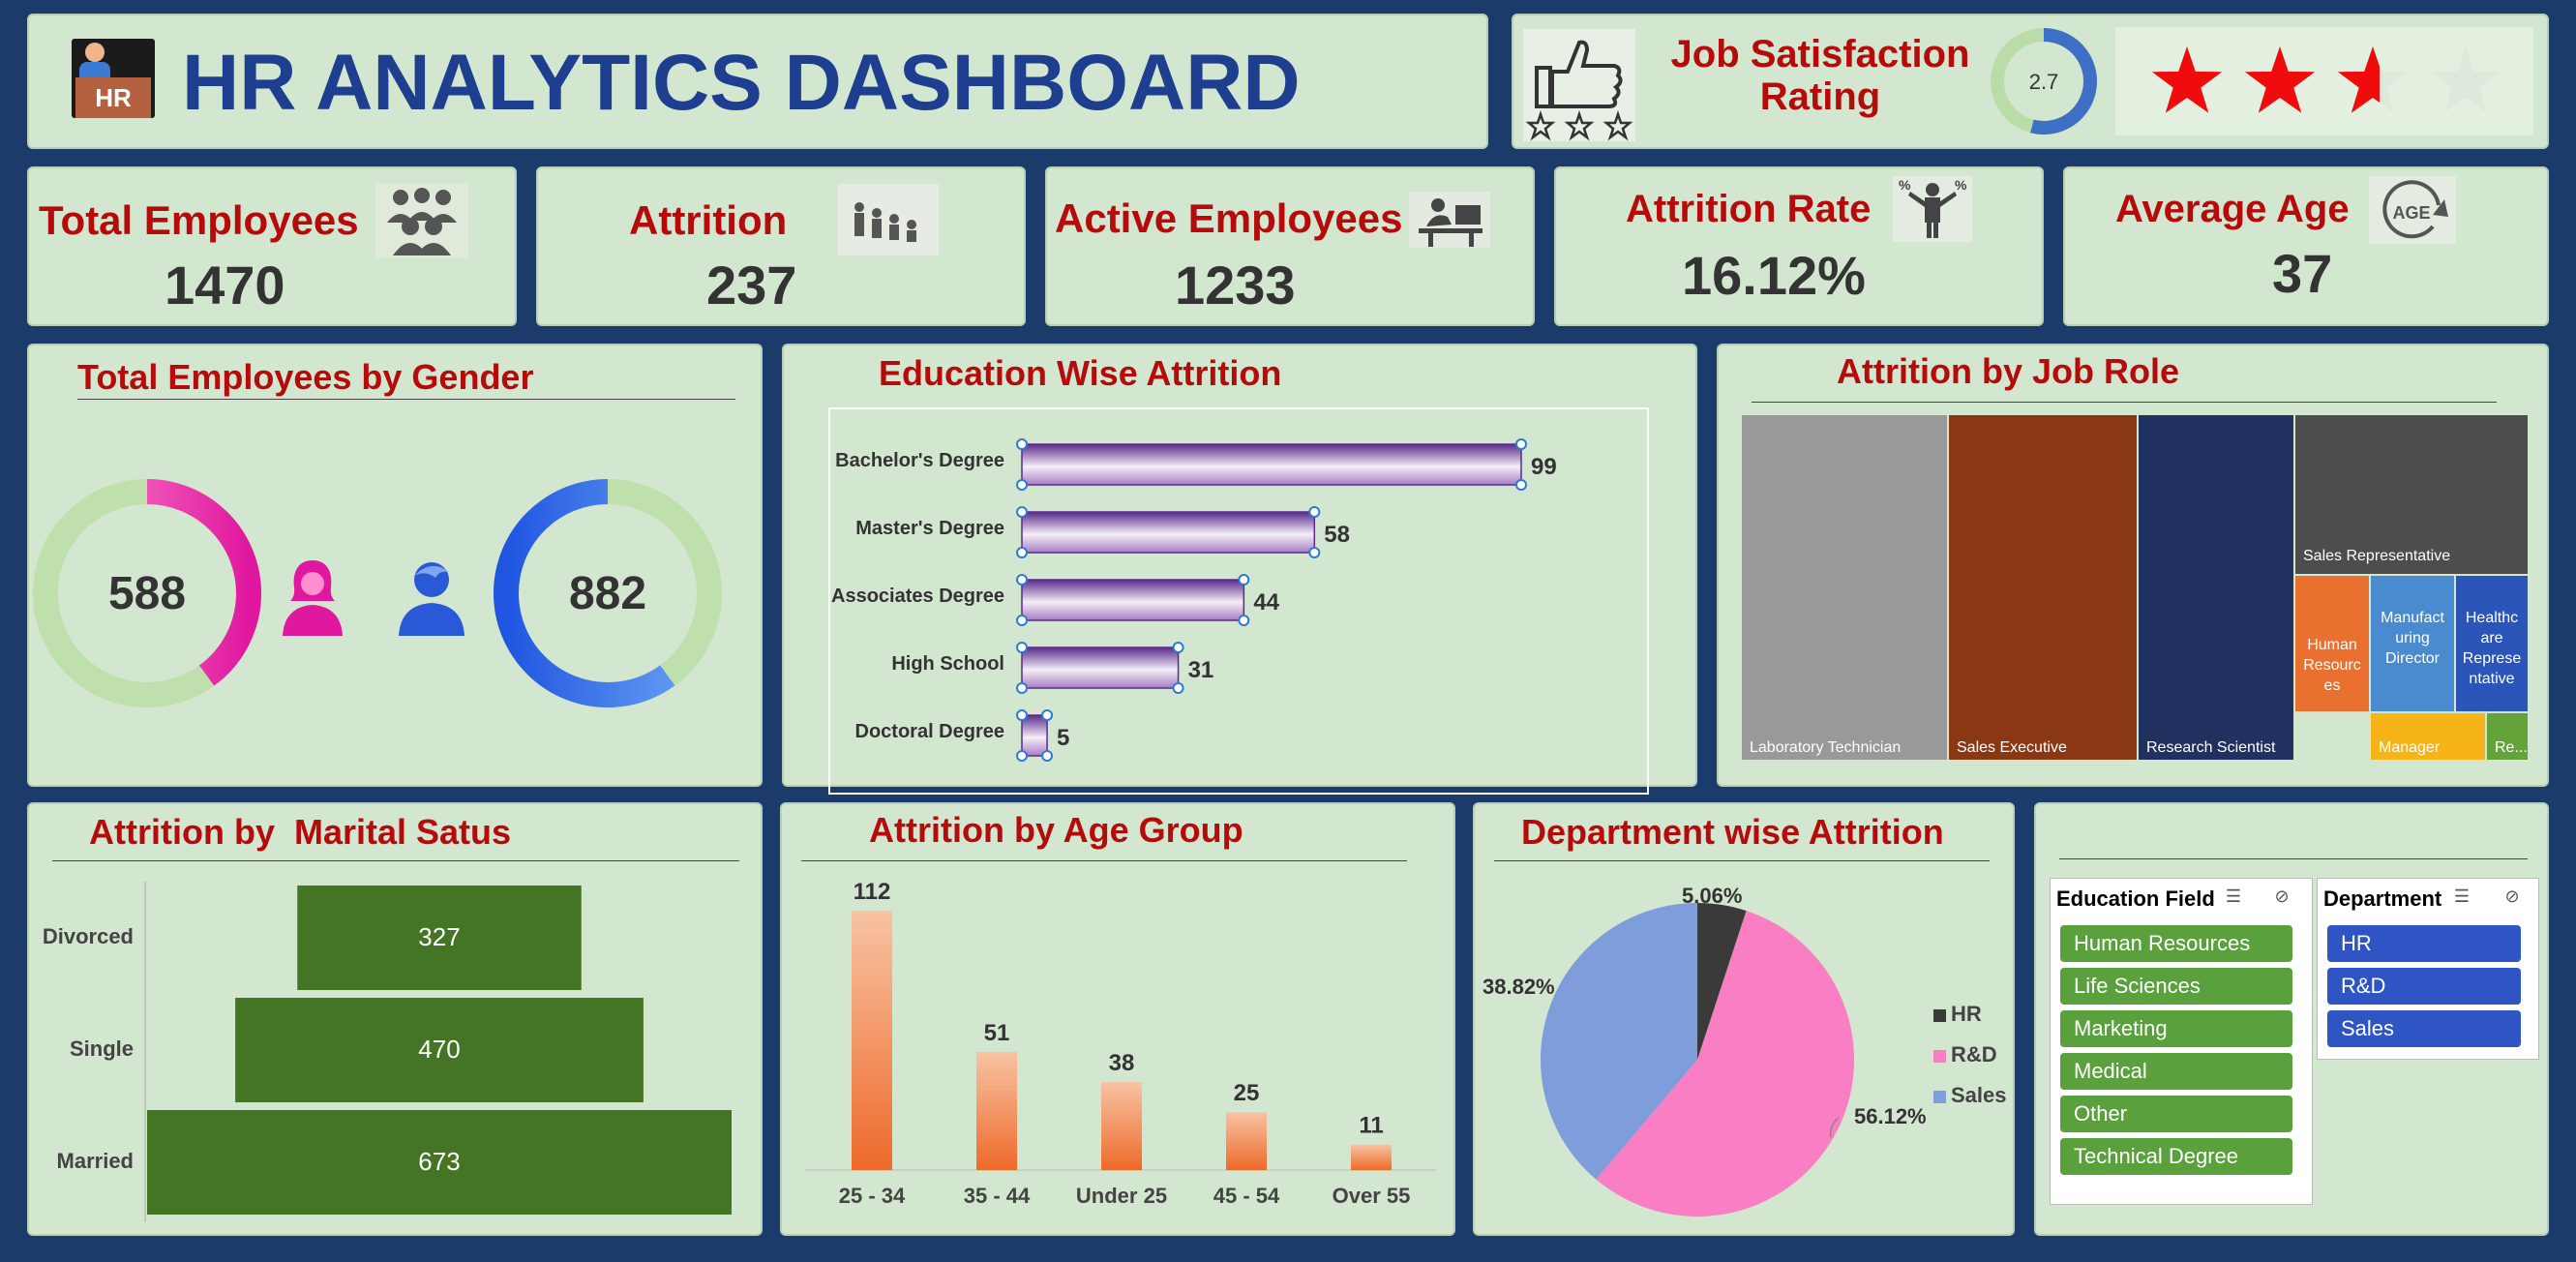 This screenshot has width=2576, height=1262. Describe the element at coordinates (2176, 986) in the screenshot. I see `slicer-item: Life Sciences` at that location.